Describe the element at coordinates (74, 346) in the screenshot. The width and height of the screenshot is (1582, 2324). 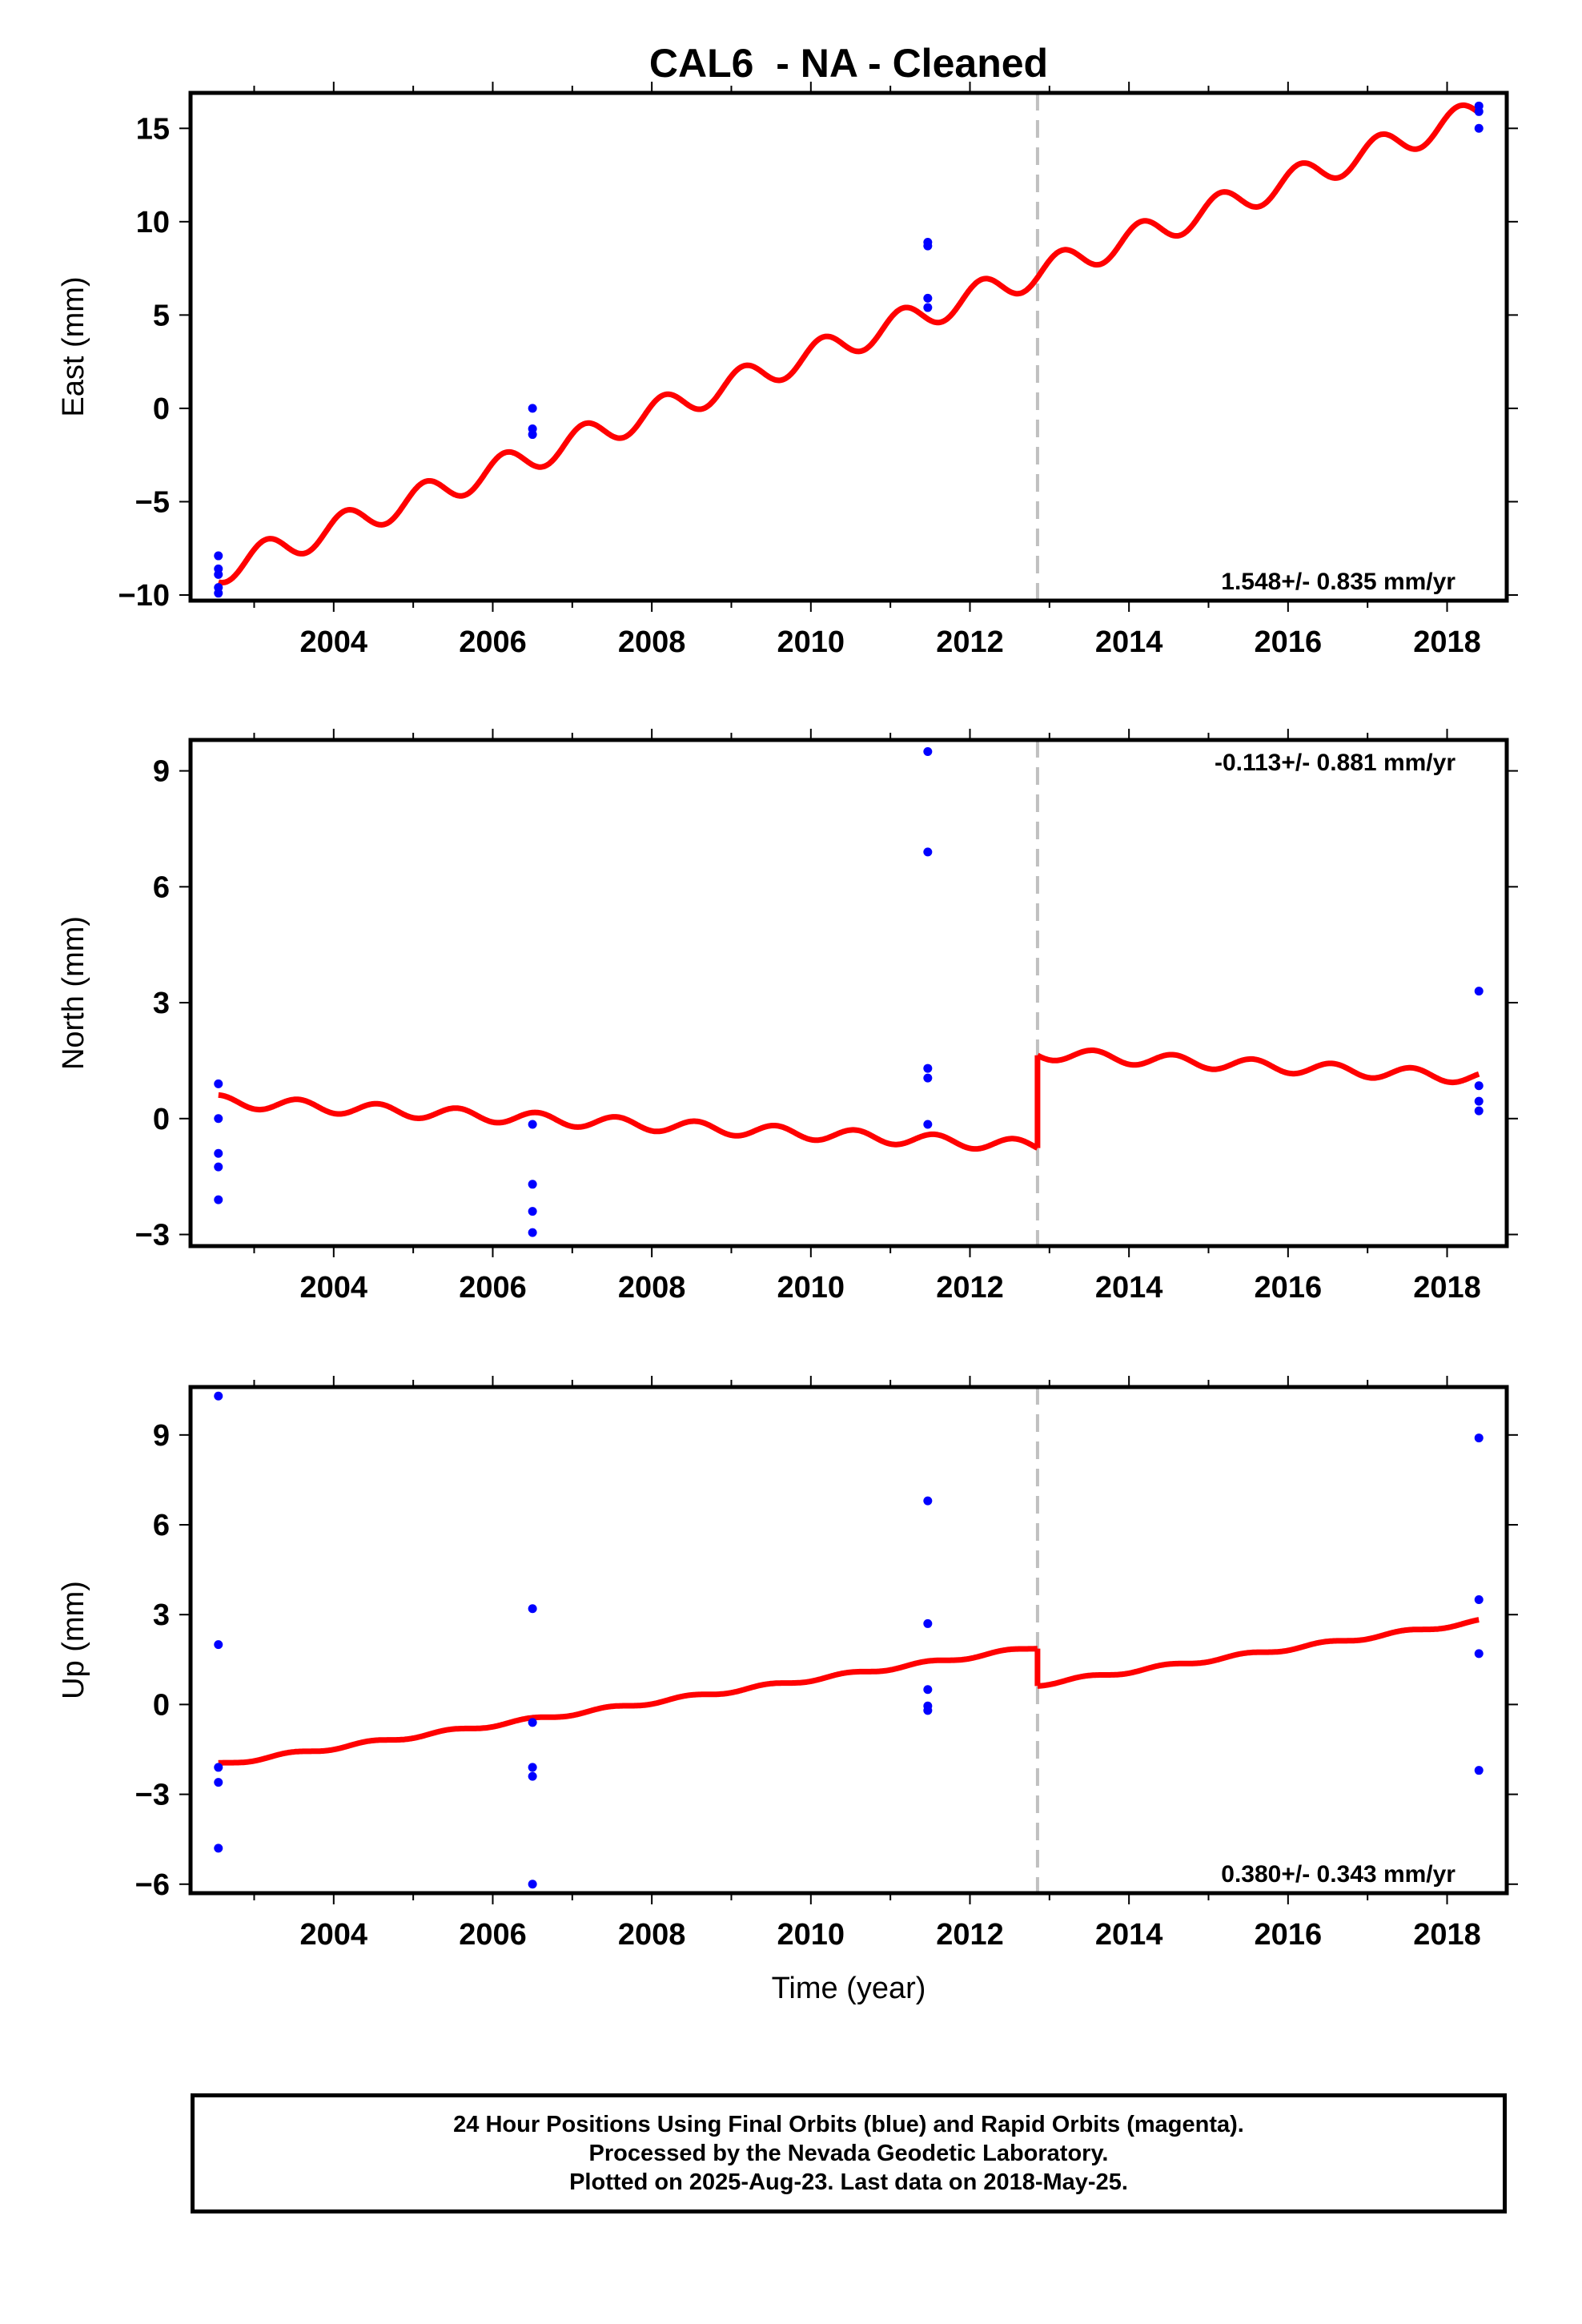
I see `y-axis-label: East (mm)` at that location.